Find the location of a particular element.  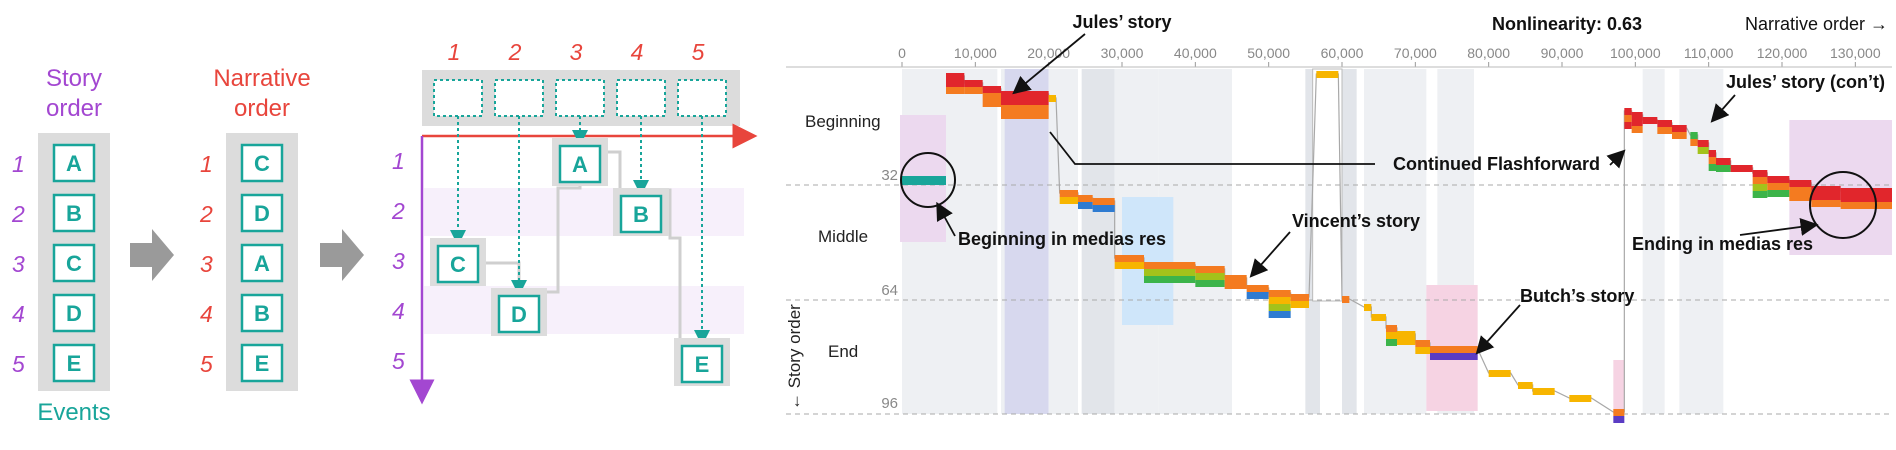

highlight-region is located at coordinates (1619, 387).